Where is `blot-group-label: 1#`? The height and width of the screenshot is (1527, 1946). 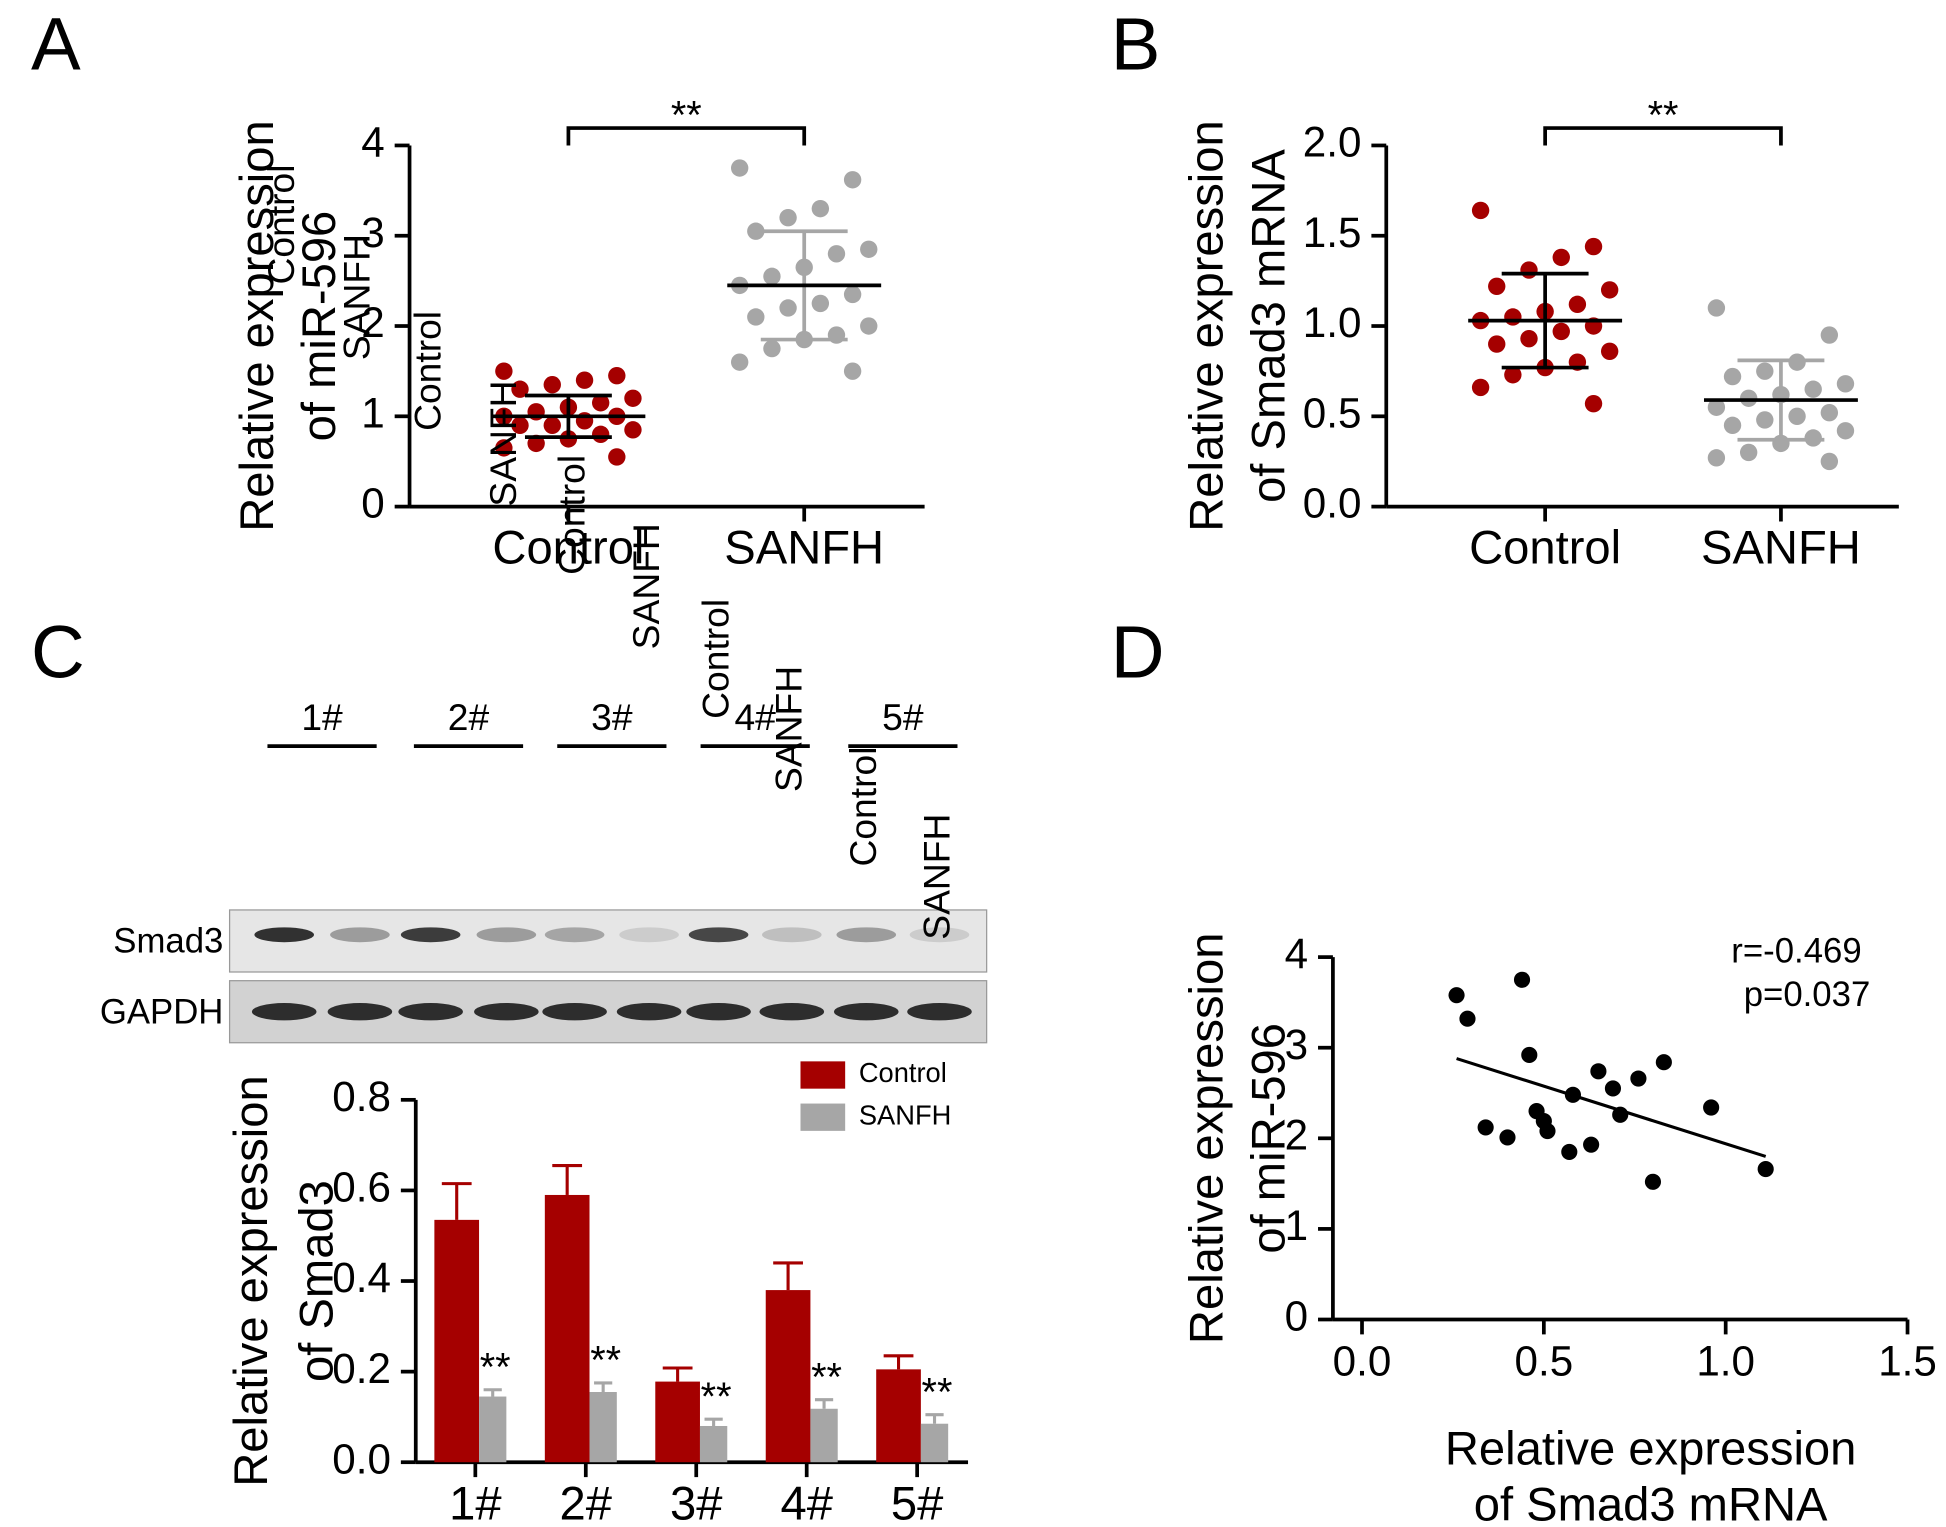 blot-group-label: 1# is located at coordinates (322, 717).